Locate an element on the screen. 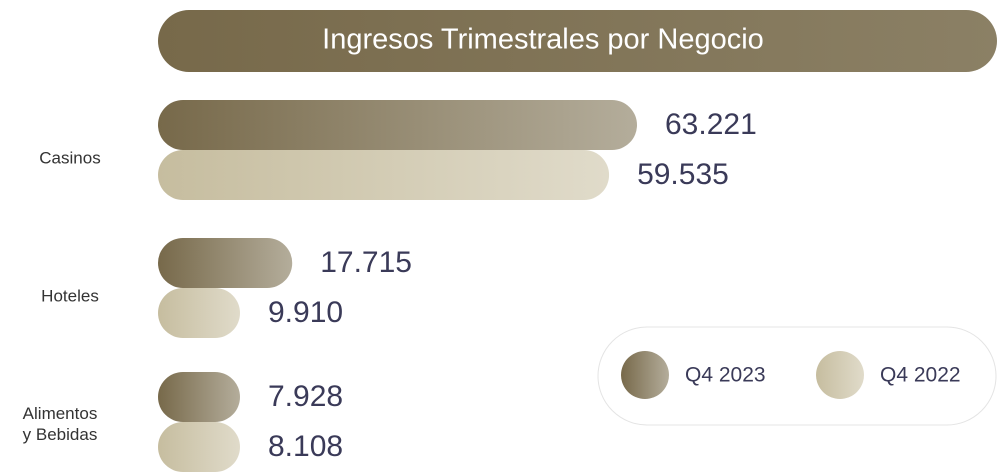  title-pill is located at coordinates (577, 41).